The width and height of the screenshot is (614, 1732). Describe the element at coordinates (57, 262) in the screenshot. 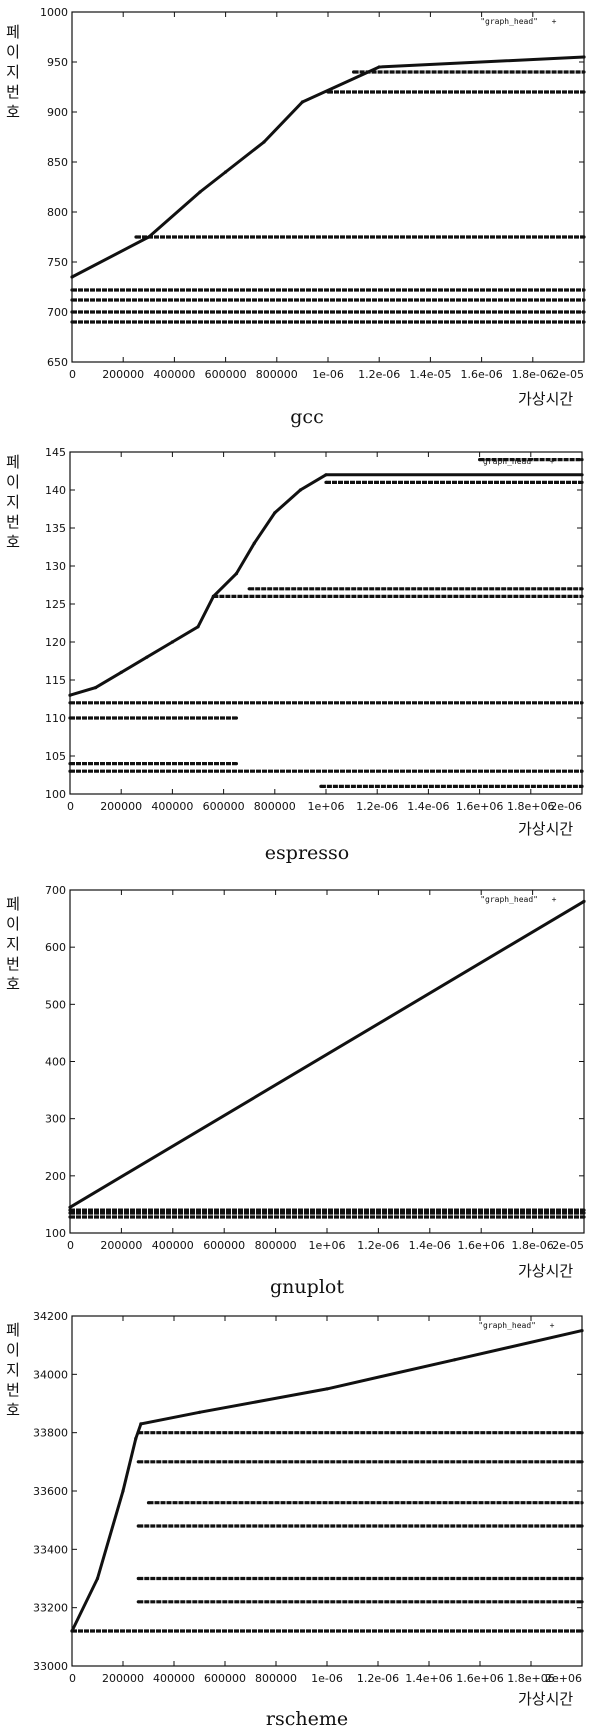

I see `y-tick-label: 750` at that location.